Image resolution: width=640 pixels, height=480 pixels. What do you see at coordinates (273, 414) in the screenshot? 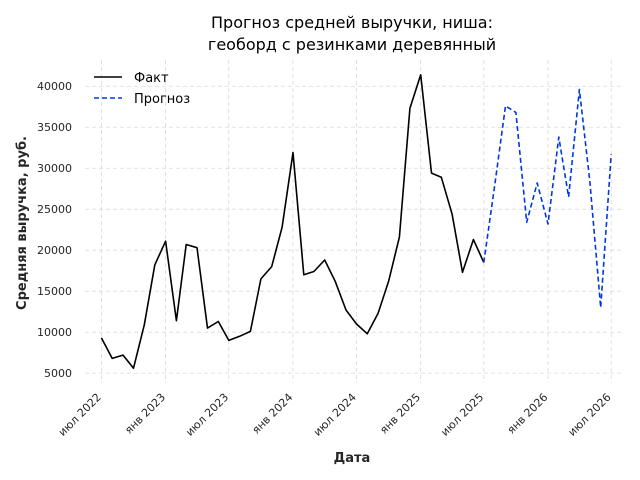
I see `x-tick-label: янв 2024` at bounding box center [273, 414].